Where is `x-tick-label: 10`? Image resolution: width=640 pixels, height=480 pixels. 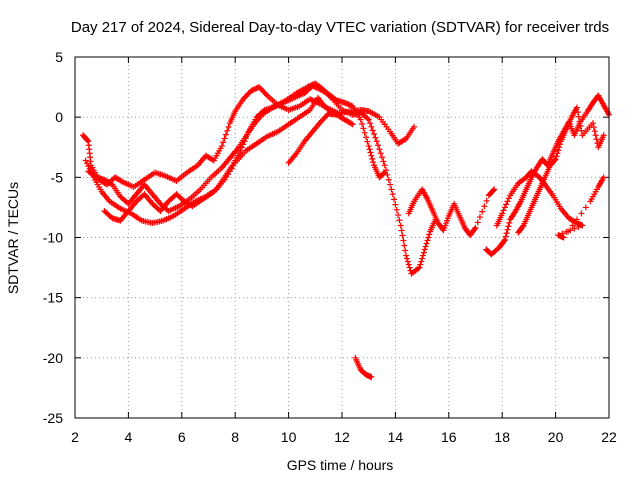
x-tick-label: 10 is located at coordinates (289, 437).